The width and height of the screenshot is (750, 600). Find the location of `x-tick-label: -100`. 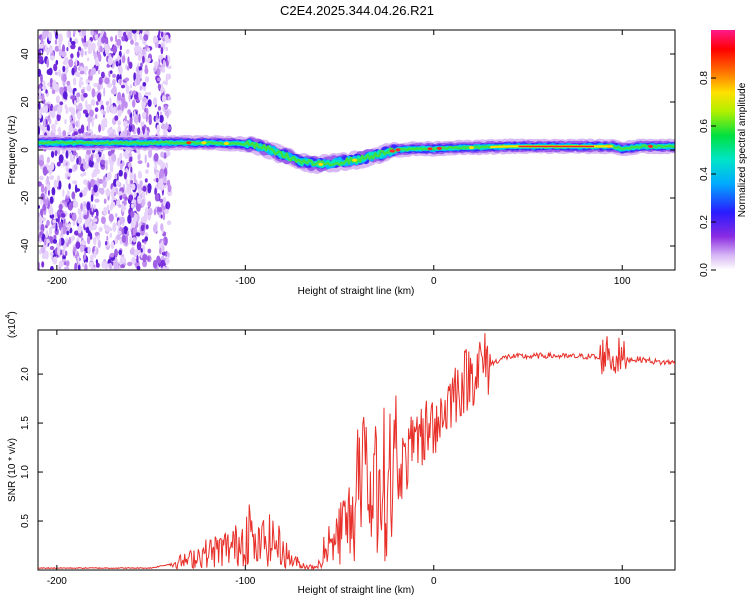

x-tick-label: -100 is located at coordinates (245, 281).